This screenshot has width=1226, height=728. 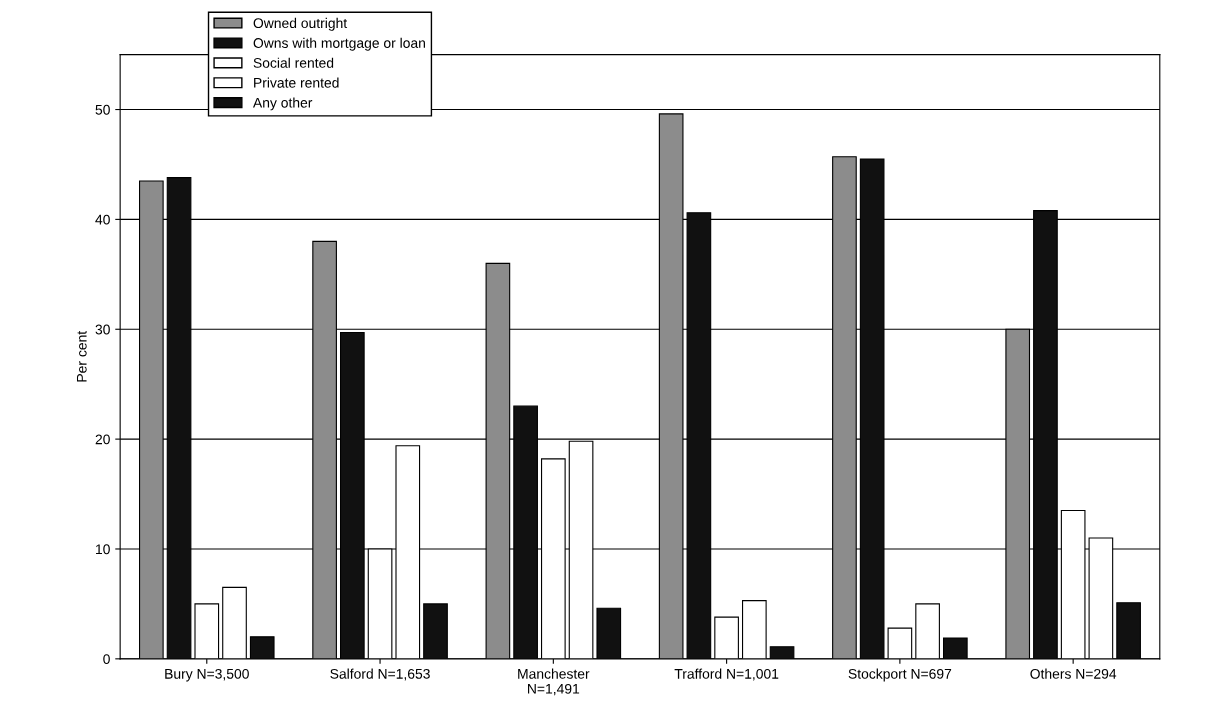 What do you see at coordinates (282, 104) in the screenshot?
I see `legend-label: Any other` at bounding box center [282, 104].